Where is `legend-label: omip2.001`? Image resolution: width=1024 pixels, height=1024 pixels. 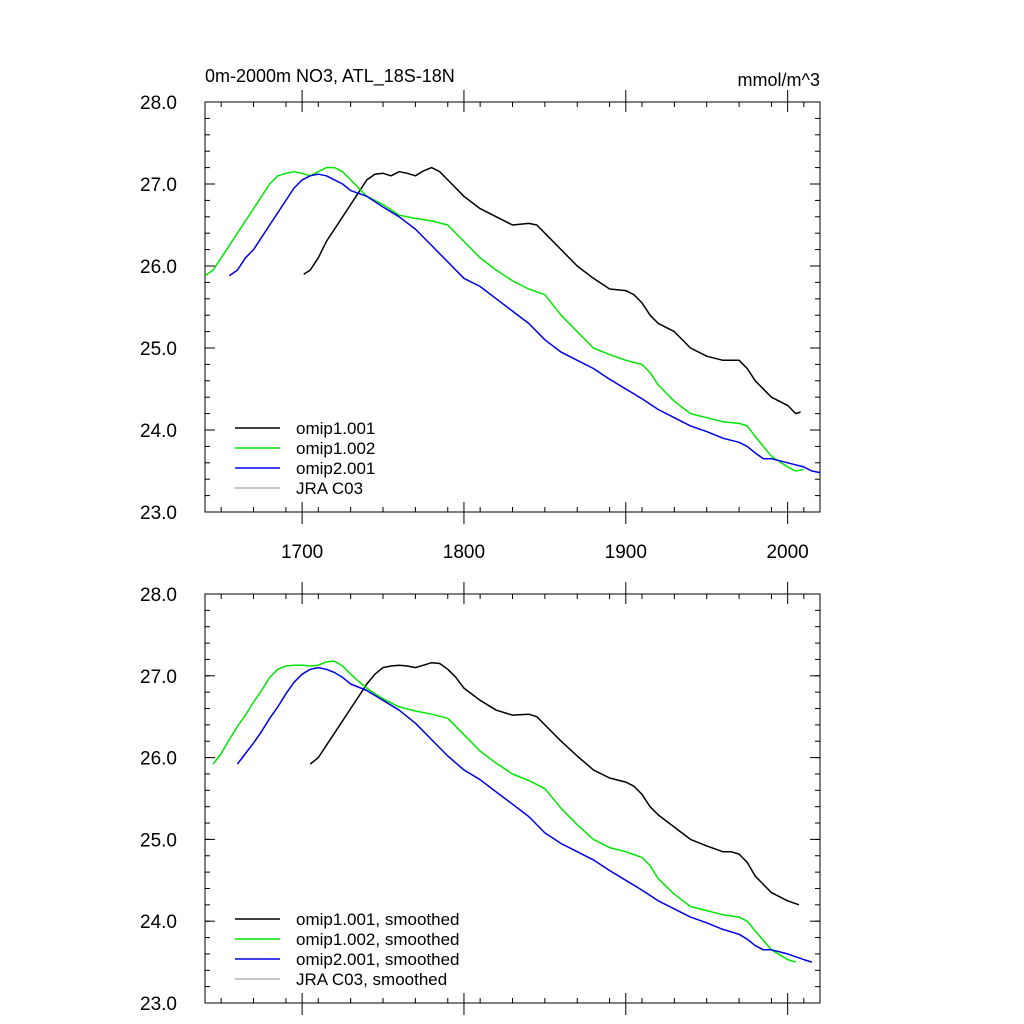 legend-label: omip2.001 is located at coordinates (335, 468).